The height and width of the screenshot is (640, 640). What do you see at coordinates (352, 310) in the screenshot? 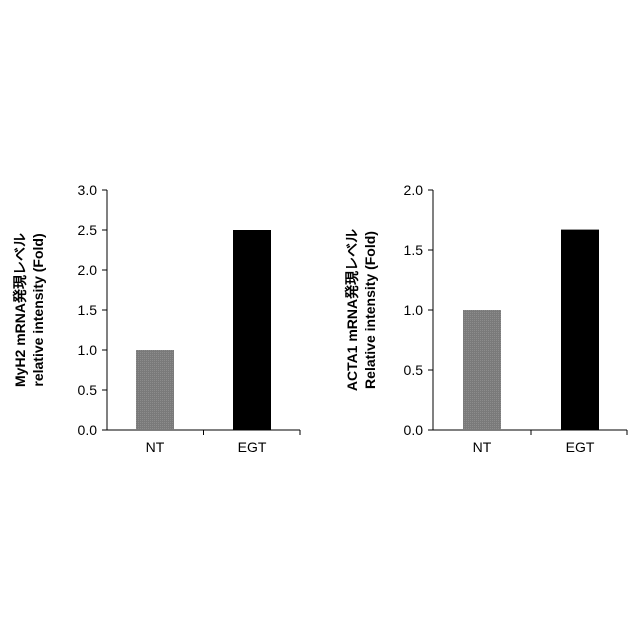
I see `y-axis-label-line1: ACTA1 mRNA発現レベル` at bounding box center [352, 310].